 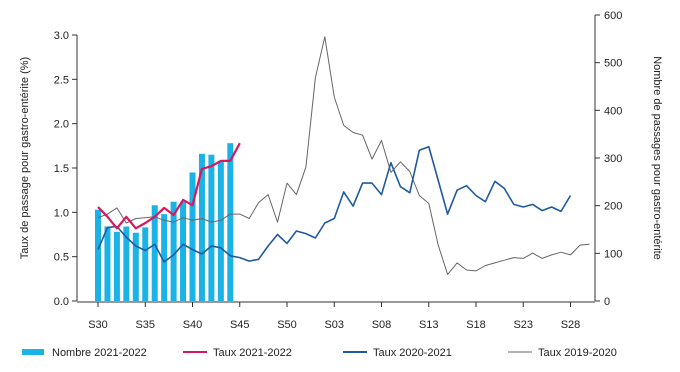 What do you see at coordinates (61, 213) in the screenshot?
I see `y-left-tick-label: 1.0` at bounding box center [61, 213].